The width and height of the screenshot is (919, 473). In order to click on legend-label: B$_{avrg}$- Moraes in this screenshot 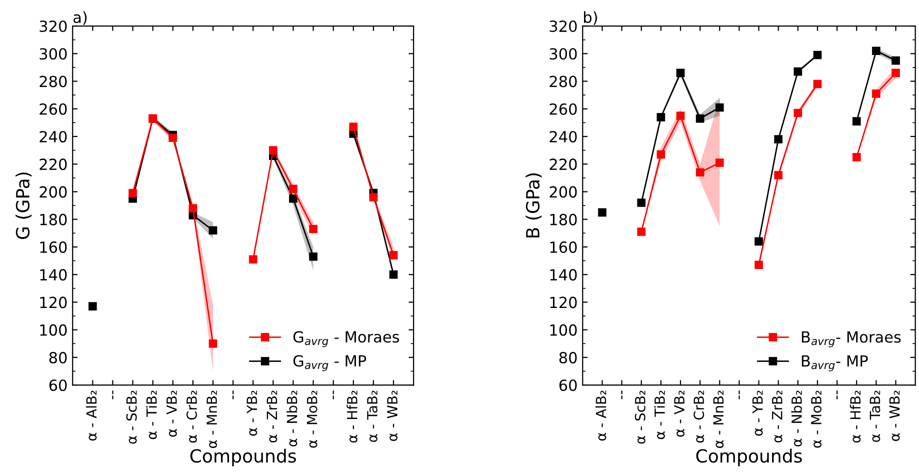, I will do `click(851, 339)`.